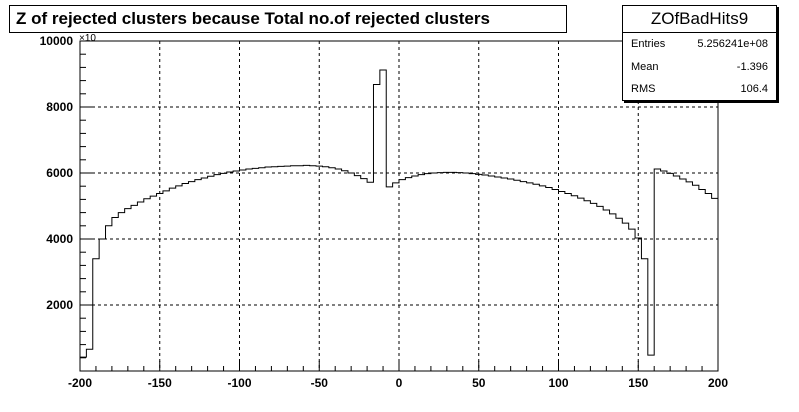 The width and height of the screenshot is (799, 412). Describe the element at coordinates (59, 239) in the screenshot. I see `y-tick-label: 4000` at that location.